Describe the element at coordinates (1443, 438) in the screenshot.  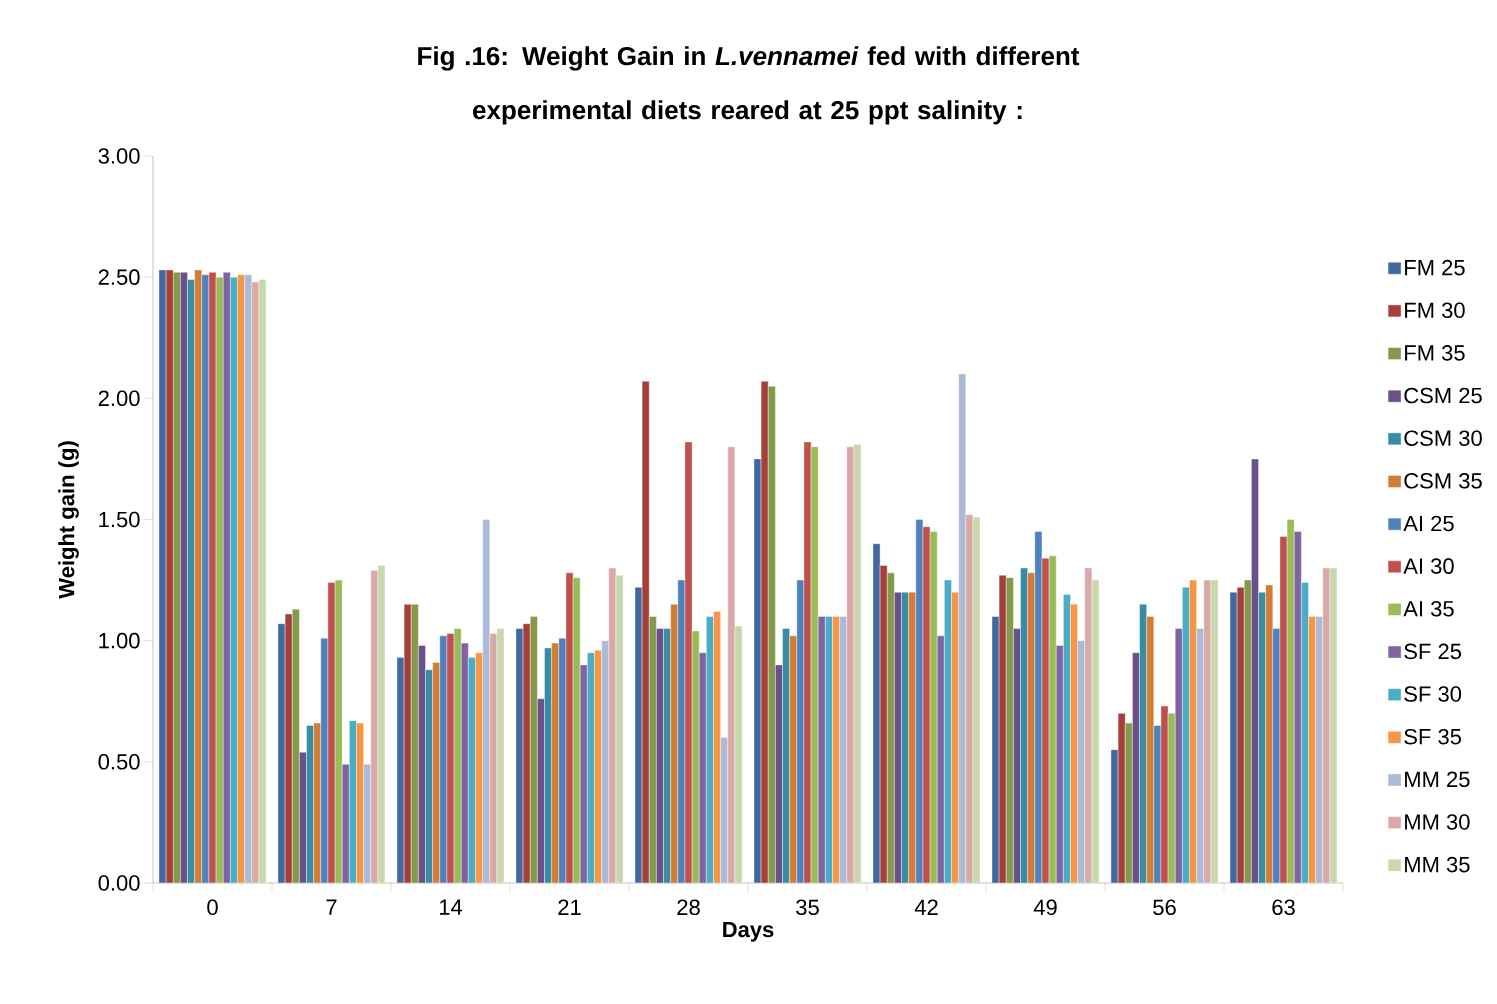
I see `legend-label: CSM 30` at that location.